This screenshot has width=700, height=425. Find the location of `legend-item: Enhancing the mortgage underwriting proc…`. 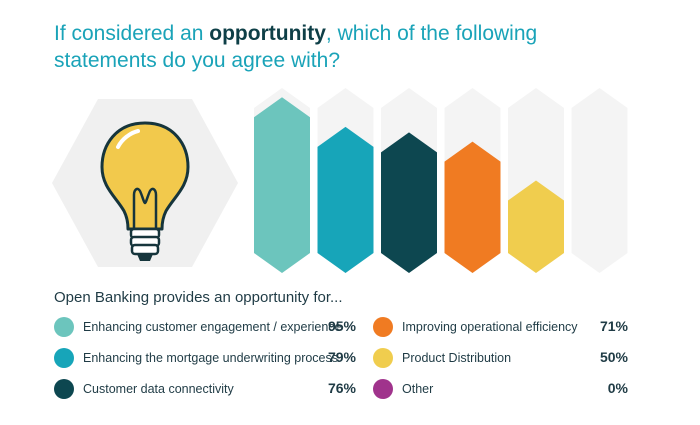

legend-item: Enhancing the mortgage underwriting proc… is located at coordinates (196, 358).